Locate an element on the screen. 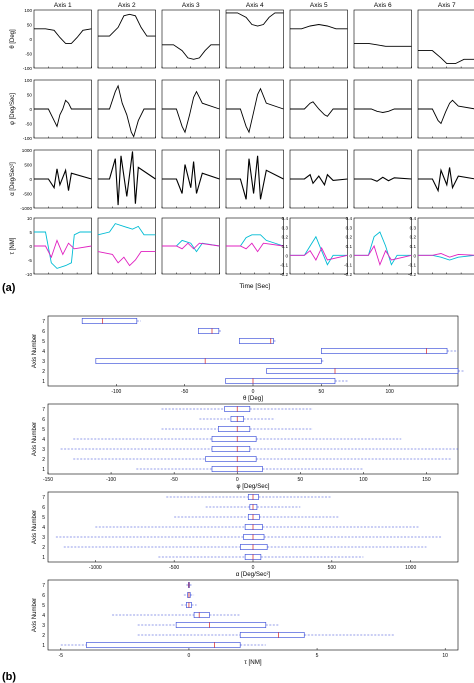  series-line-r4-c6-s2 is located at coordinates (383, 255).